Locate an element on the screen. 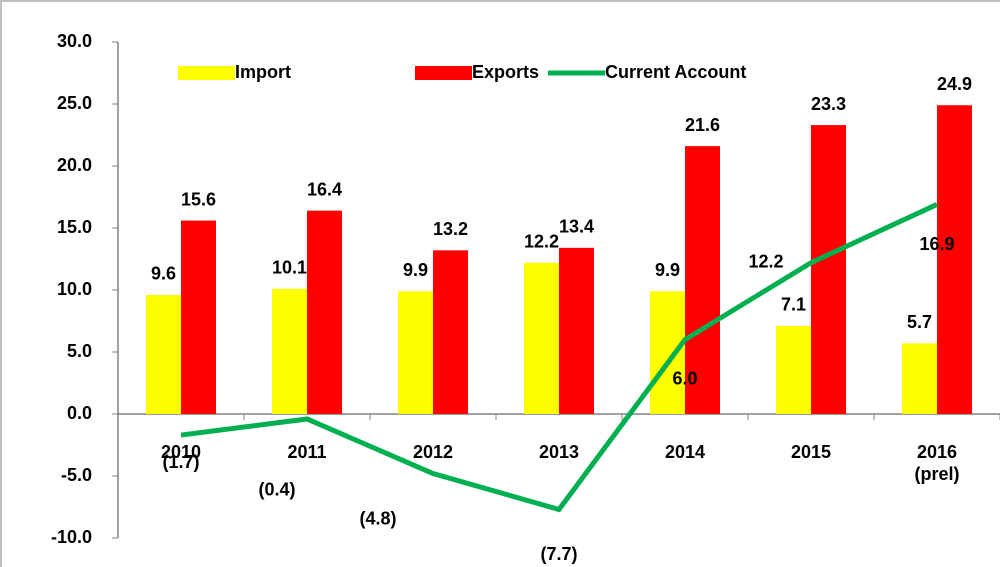 The image size is (1000, 567). legend-label: Current Account is located at coordinates (675, 72).